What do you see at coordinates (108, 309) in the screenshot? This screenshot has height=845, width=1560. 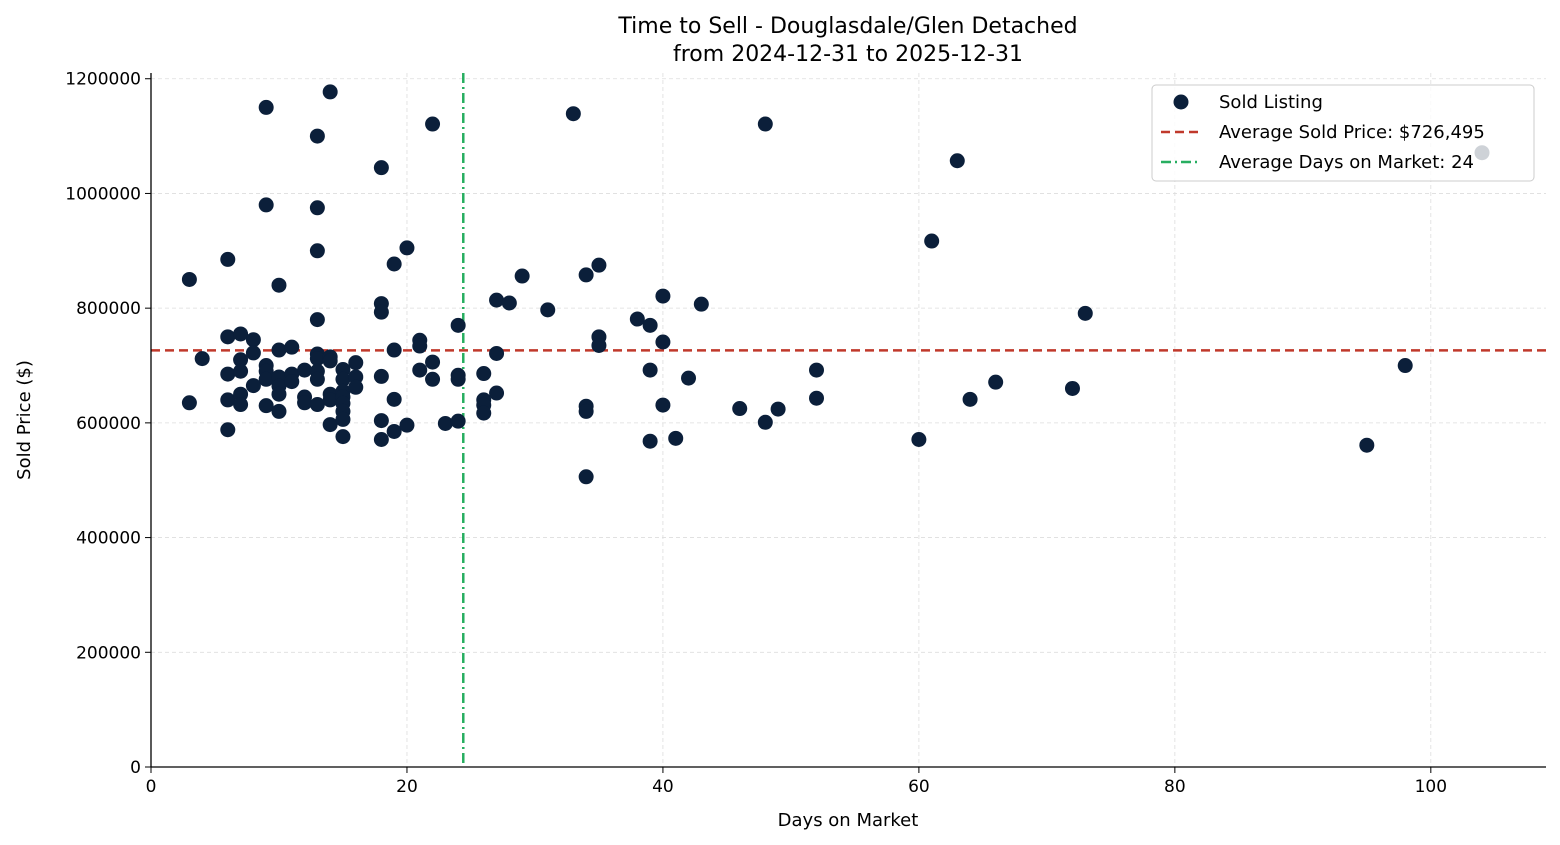 I see `y-tick-label: 800000` at bounding box center [108, 309].